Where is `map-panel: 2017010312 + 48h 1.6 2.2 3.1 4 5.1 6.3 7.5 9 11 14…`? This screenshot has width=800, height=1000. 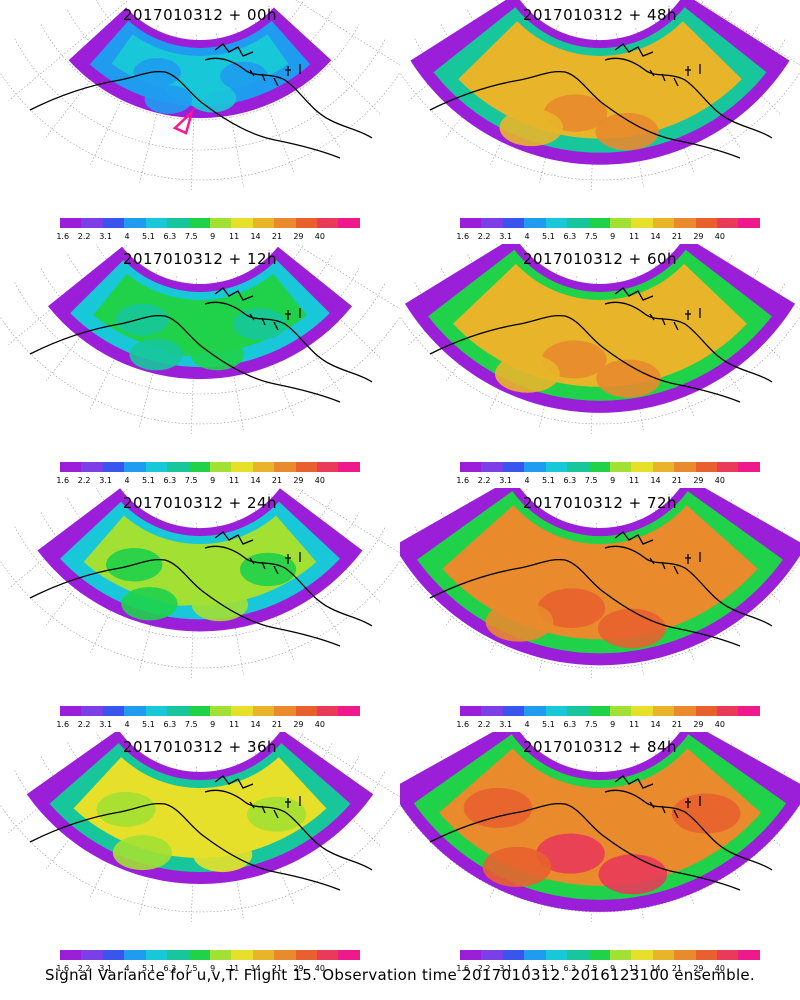 map-panel: 2017010312 + 48h 1.6 2.2 3.1 4 5.1 6.3 7.5 9 11 14… is located at coordinates (600, 122).